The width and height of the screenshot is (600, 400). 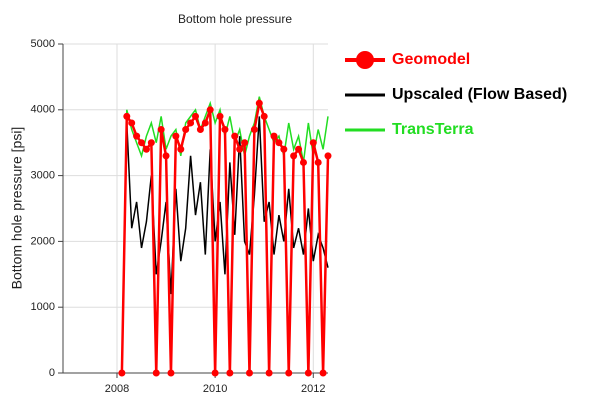 I want to click on y-tick-label: 0, so click(x=52, y=373).